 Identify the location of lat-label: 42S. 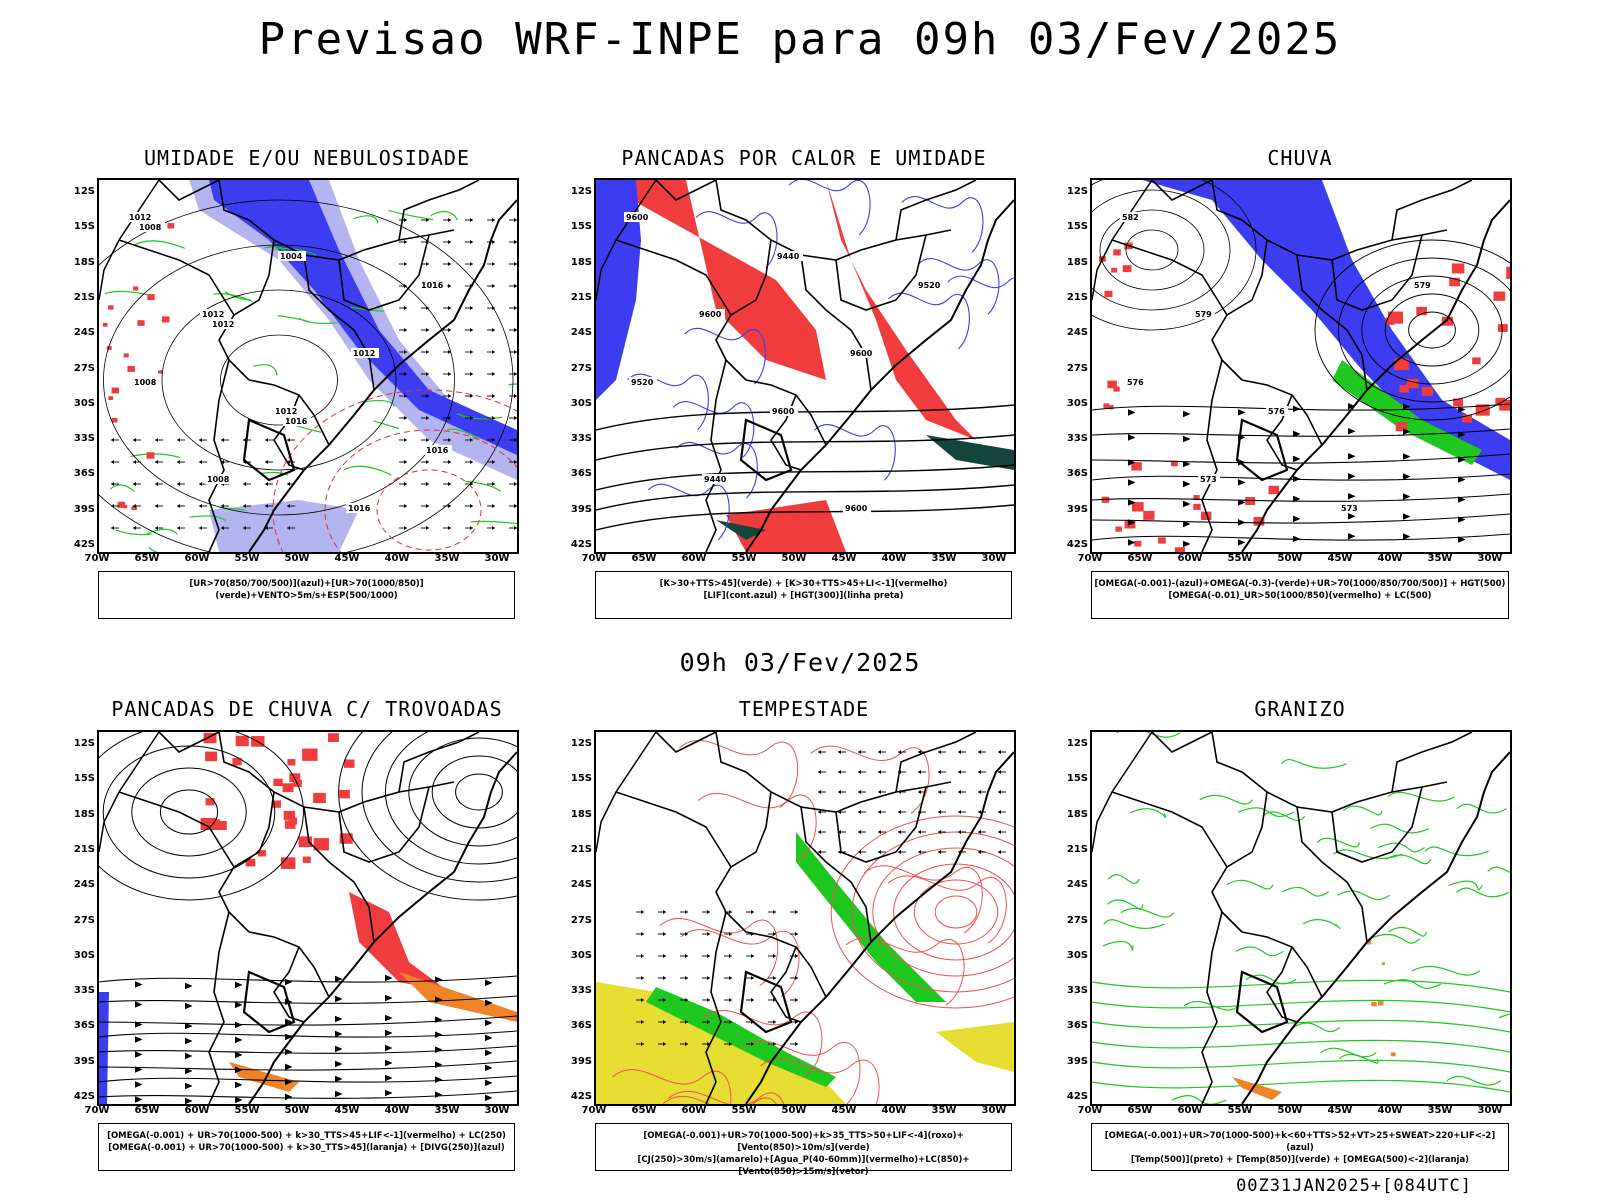
(581, 544).